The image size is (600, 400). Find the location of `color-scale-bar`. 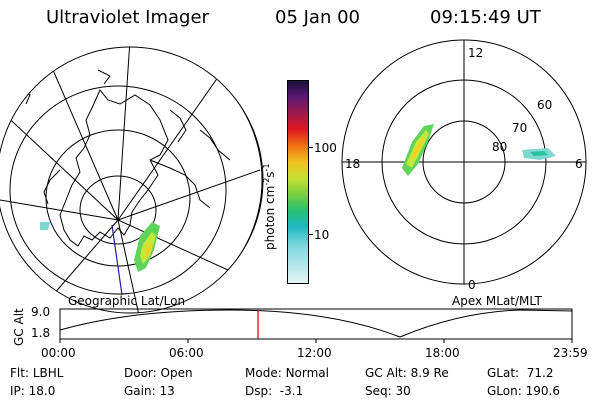

color-scale-bar is located at coordinates (298, 182).